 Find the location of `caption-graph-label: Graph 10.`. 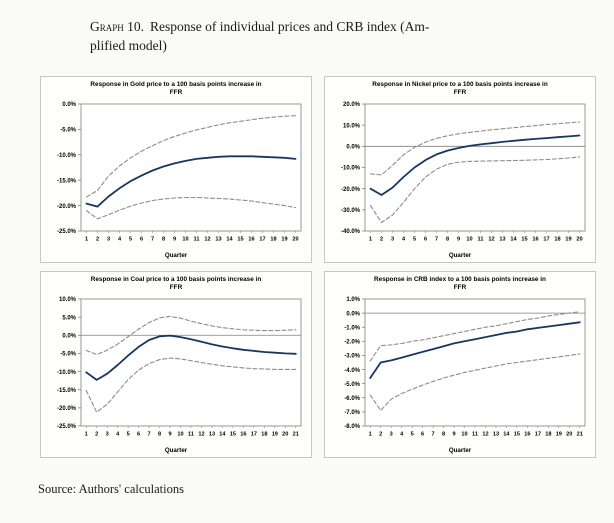

caption-graph-label: Graph 10. is located at coordinates (117, 26).